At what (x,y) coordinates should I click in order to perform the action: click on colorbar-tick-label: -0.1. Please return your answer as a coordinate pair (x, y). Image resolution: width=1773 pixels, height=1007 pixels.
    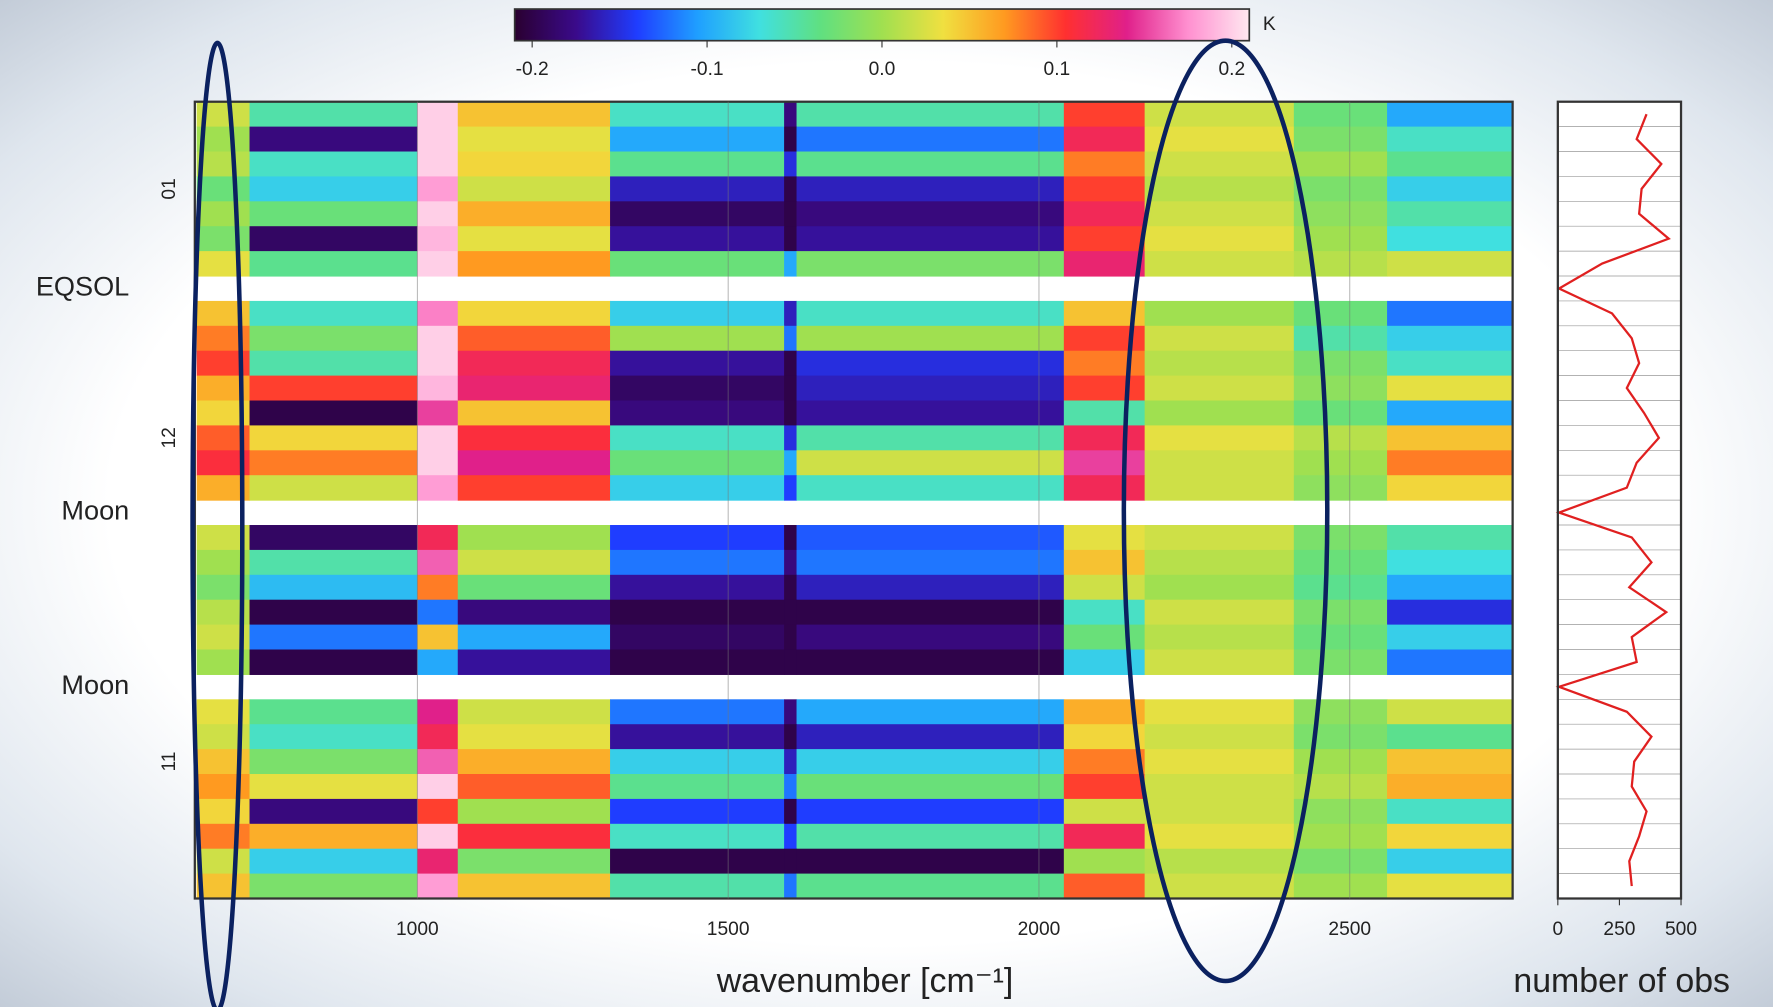
    Looking at the image, I should click on (707, 69).